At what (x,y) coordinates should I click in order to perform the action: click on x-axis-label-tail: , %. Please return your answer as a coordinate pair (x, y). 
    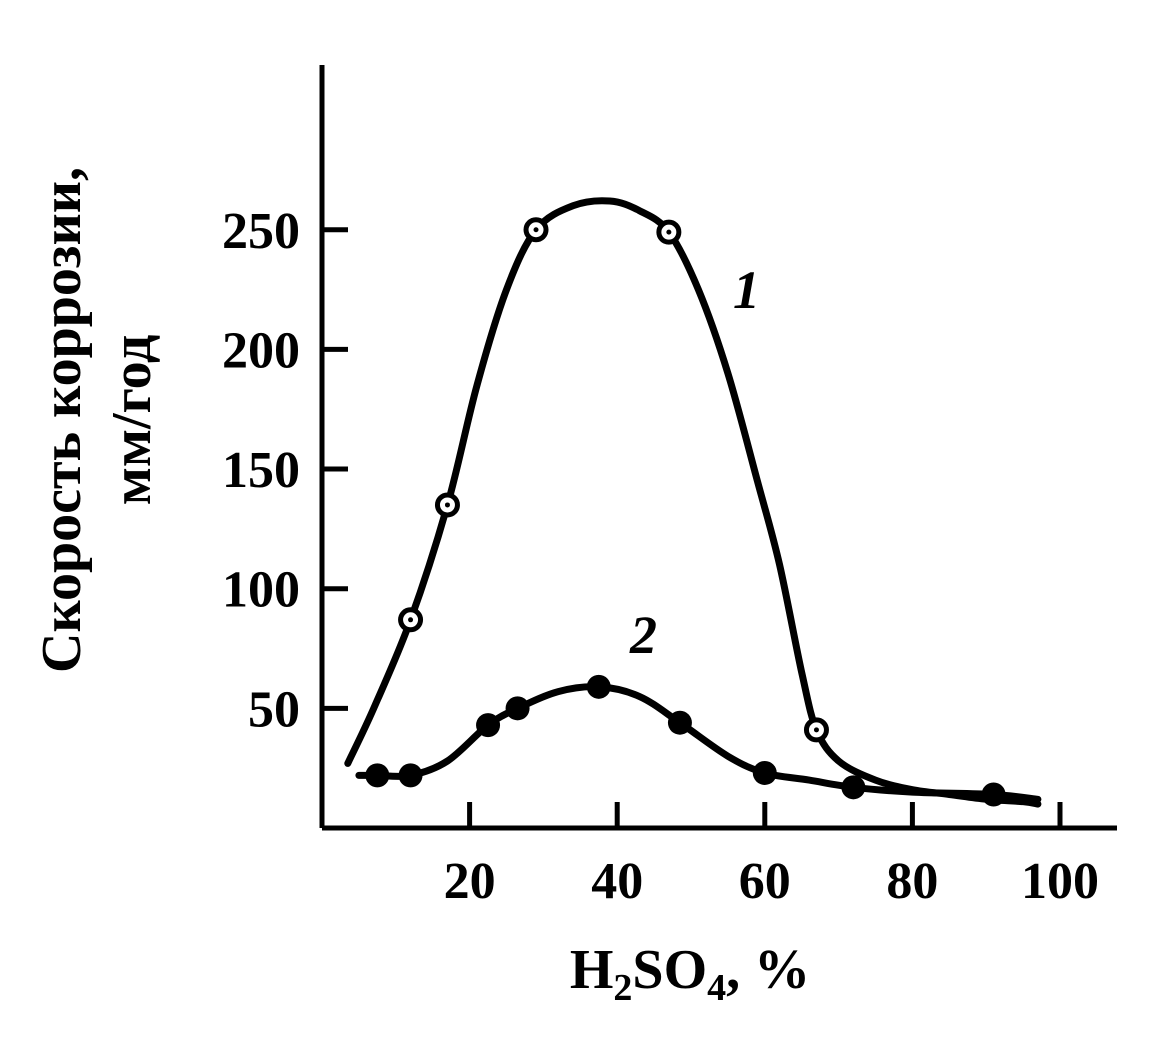
    Looking at the image, I should click on (768, 970).